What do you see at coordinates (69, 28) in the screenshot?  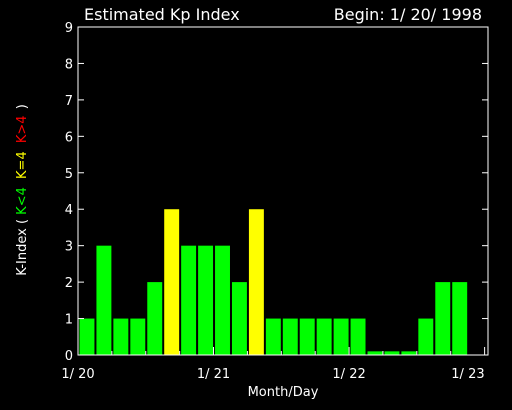 I see `y-tick-label: 9` at bounding box center [69, 28].